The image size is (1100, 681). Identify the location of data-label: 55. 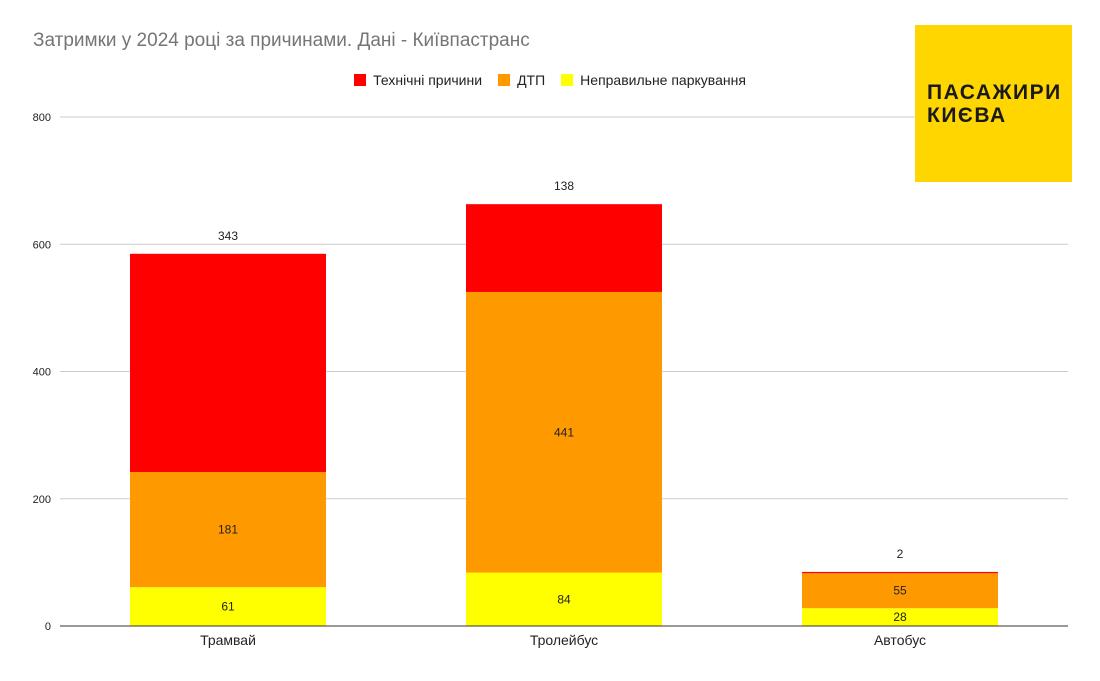
(900, 591).